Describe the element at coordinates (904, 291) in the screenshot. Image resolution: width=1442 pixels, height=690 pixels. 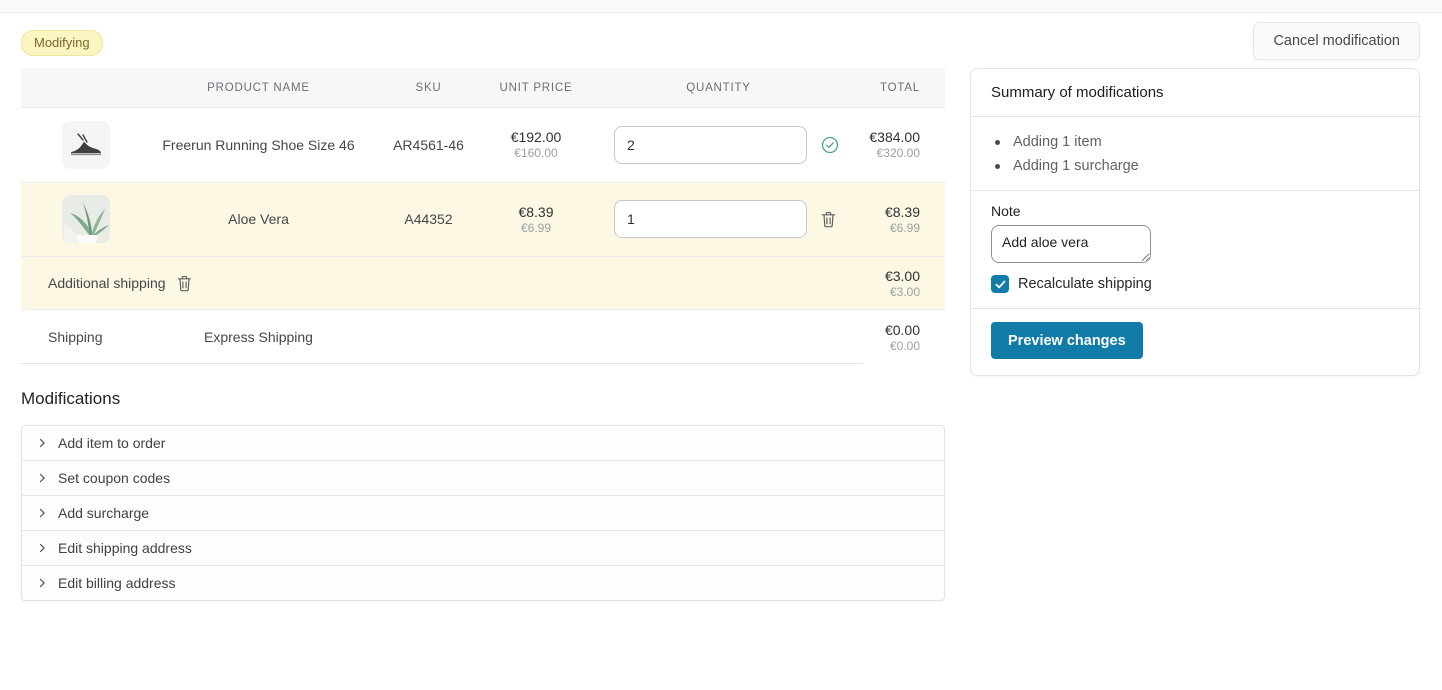
I see `surcharge-total-old: €3.00` at that location.